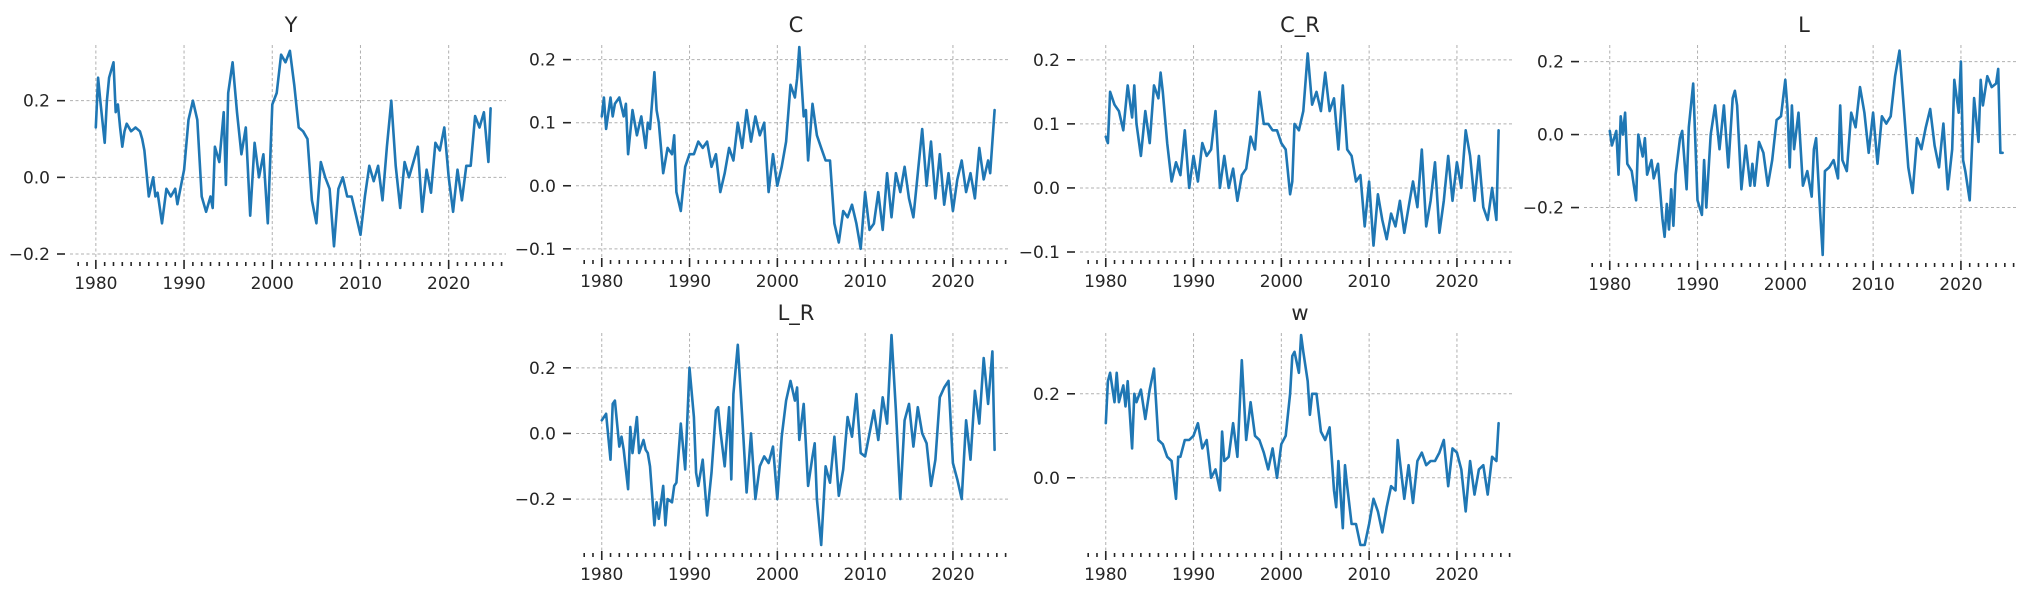 Image resolution: width=2032 pixels, height=592 pixels. Describe the element at coordinates (1302, 149) in the screenshot. I see `series-line-C_R` at that location.